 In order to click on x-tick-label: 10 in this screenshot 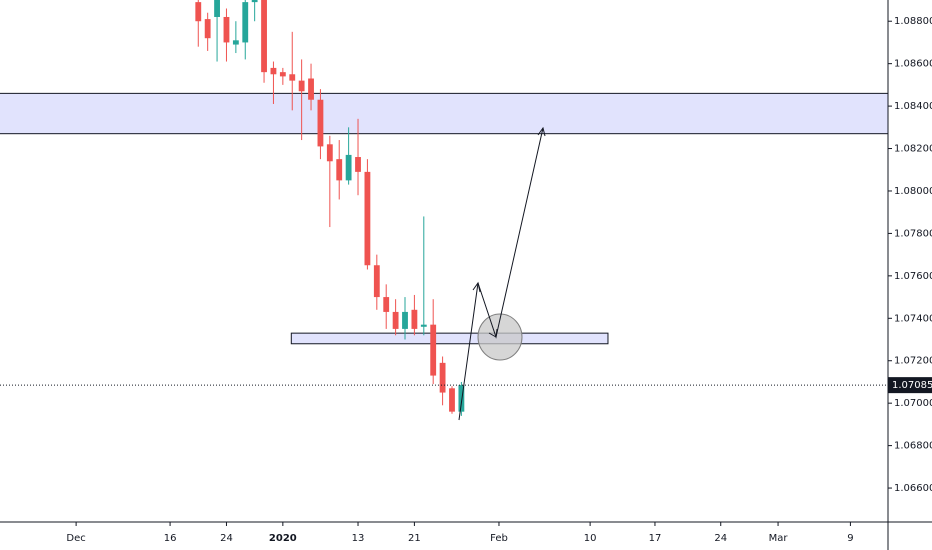, I will do `click(590, 538)`.